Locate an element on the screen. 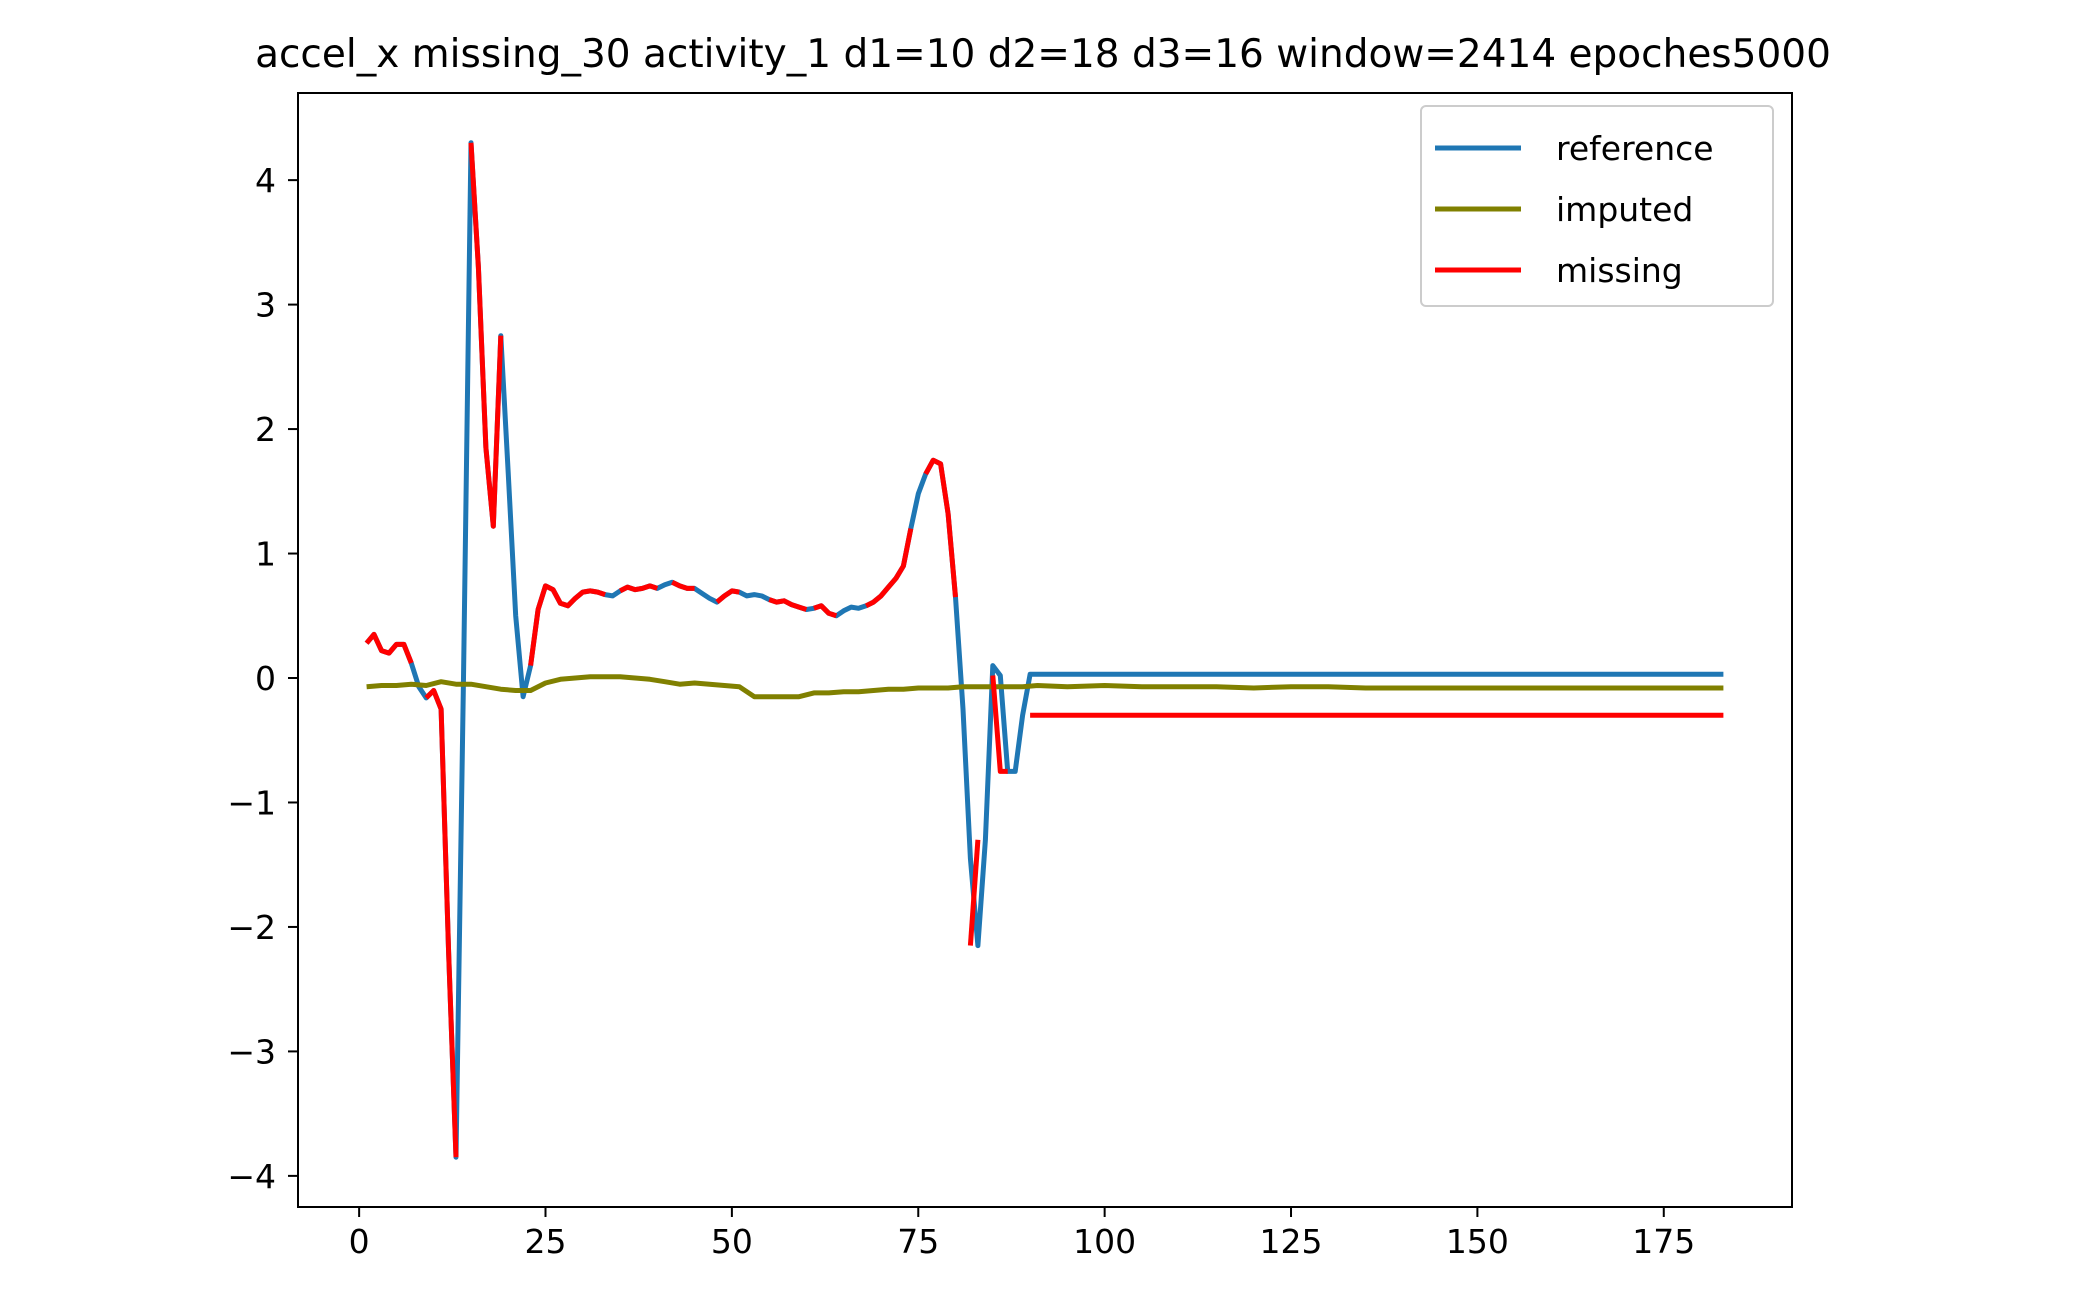 This screenshot has width=2082, height=1300. y-tick-label: −2 is located at coordinates (251, 927).